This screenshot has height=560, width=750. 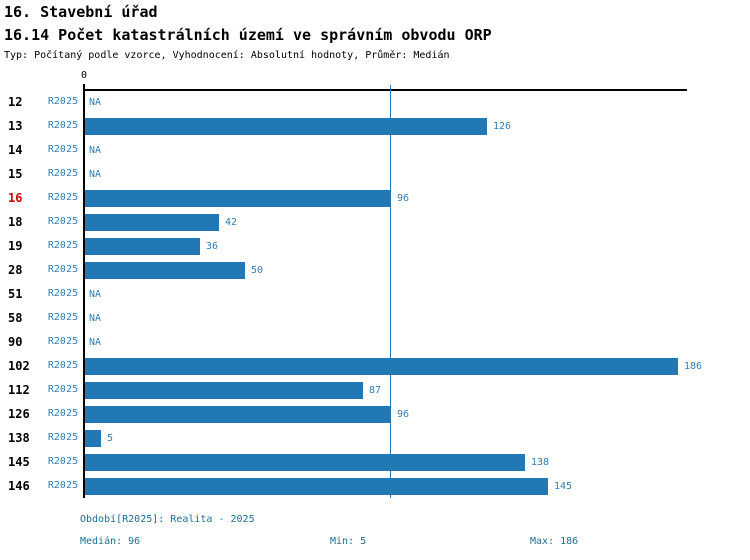 I want to click on bar-value-label: 186, so click(x=693, y=366).